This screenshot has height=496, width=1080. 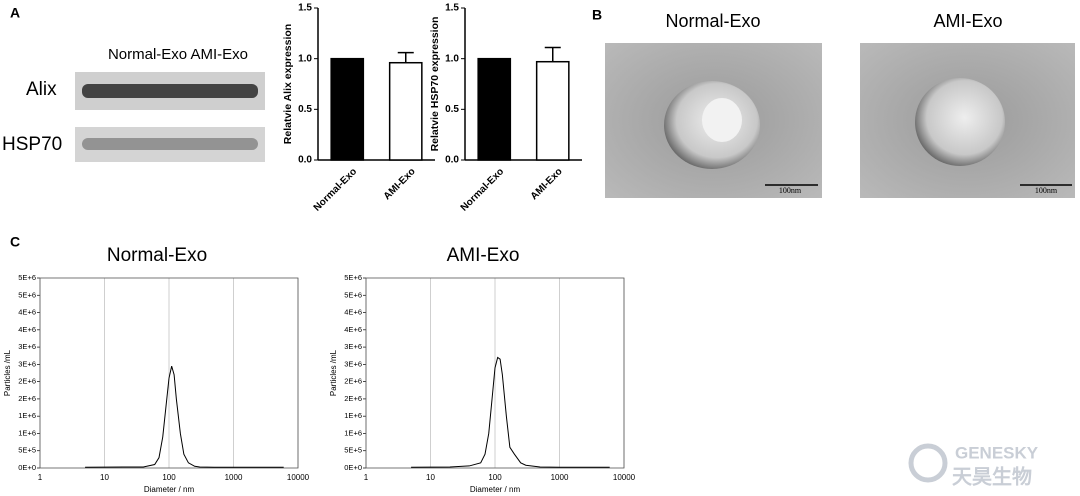 What do you see at coordinates (992, 476) in the screenshot?
I see `watermark: 天昊生物` at bounding box center [992, 476].